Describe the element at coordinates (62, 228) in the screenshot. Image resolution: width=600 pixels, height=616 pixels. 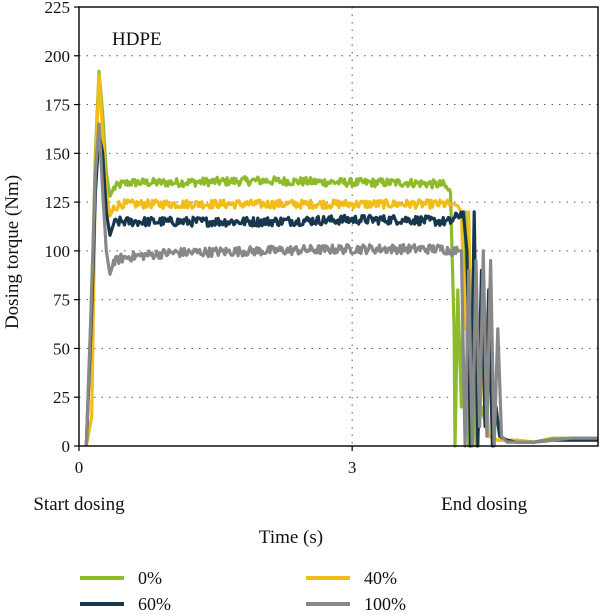
I see `y-axis-ticks: 0 25 50 75 100 125 150 175 200 225` at that location.